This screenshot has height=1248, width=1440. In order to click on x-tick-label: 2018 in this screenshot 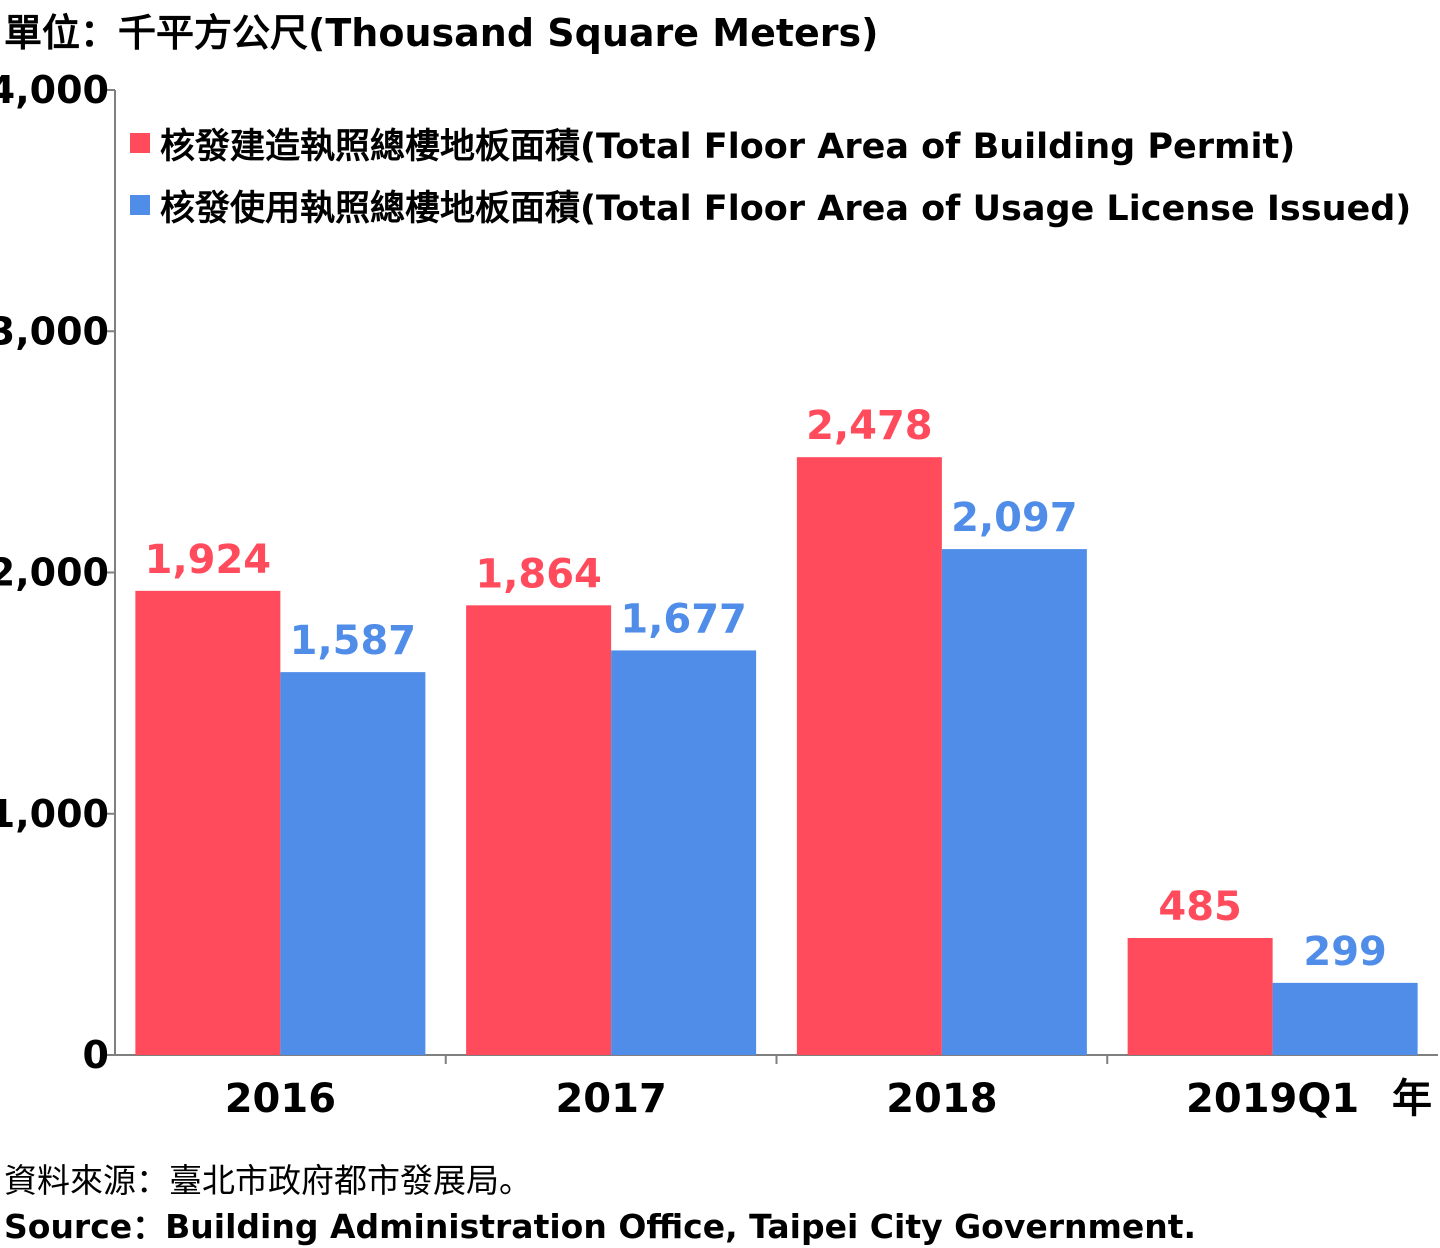, I will do `click(941, 1099)`.